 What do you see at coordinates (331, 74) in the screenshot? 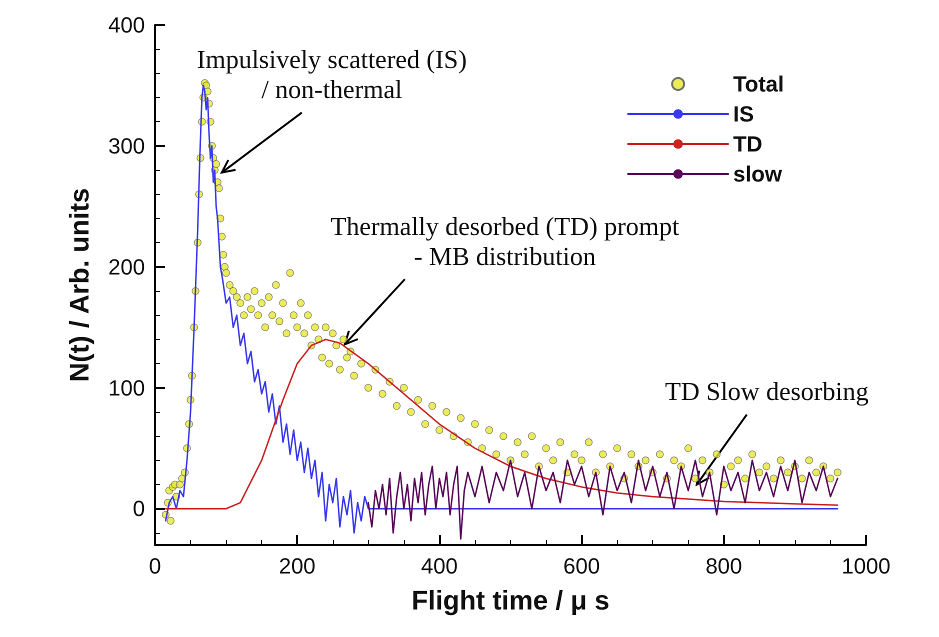
I see `annotation: Impulsively scattered (IS) / non-thermal` at bounding box center [331, 74].